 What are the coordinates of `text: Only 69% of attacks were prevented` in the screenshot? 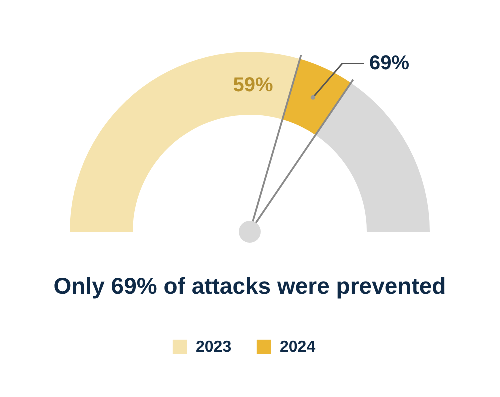 It's located at (250, 286).